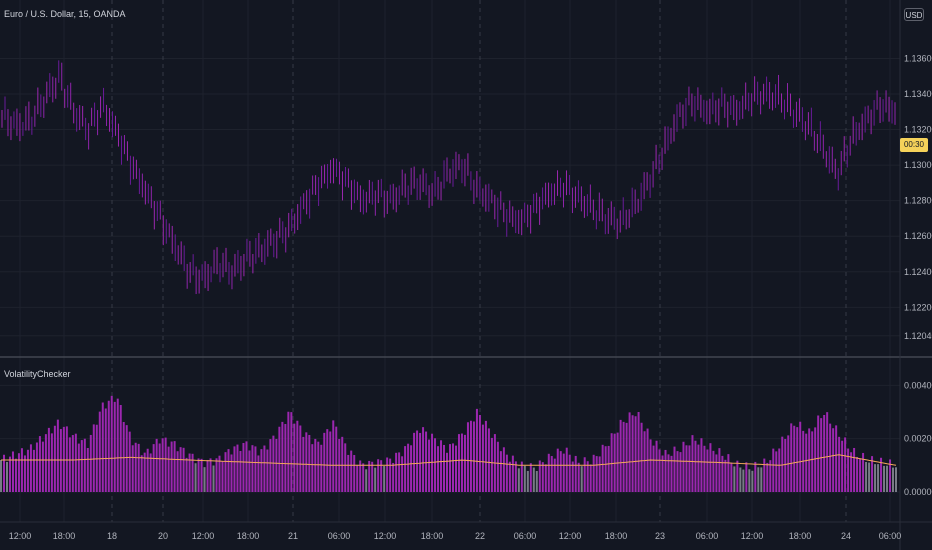 This screenshot has width=932, height=550. Describe the element at coordinates (918, 130) in the screenshot. I see `price-tick-label: 1.13200` at that location.